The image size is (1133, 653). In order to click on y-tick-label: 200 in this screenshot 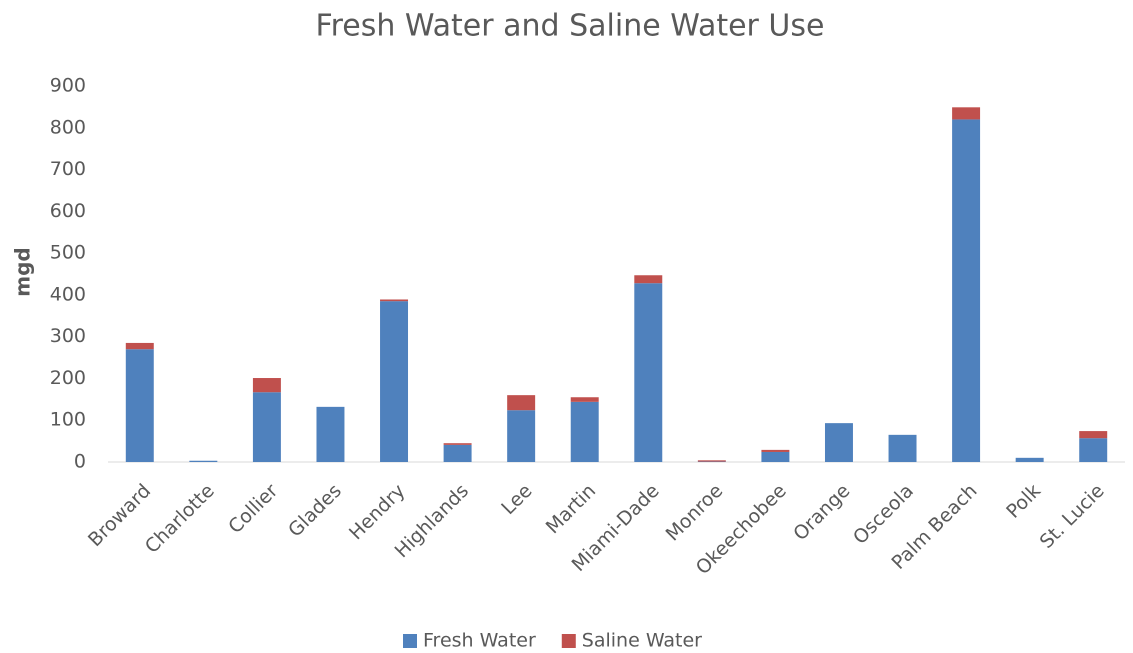, I will do `click(68, 378)`.